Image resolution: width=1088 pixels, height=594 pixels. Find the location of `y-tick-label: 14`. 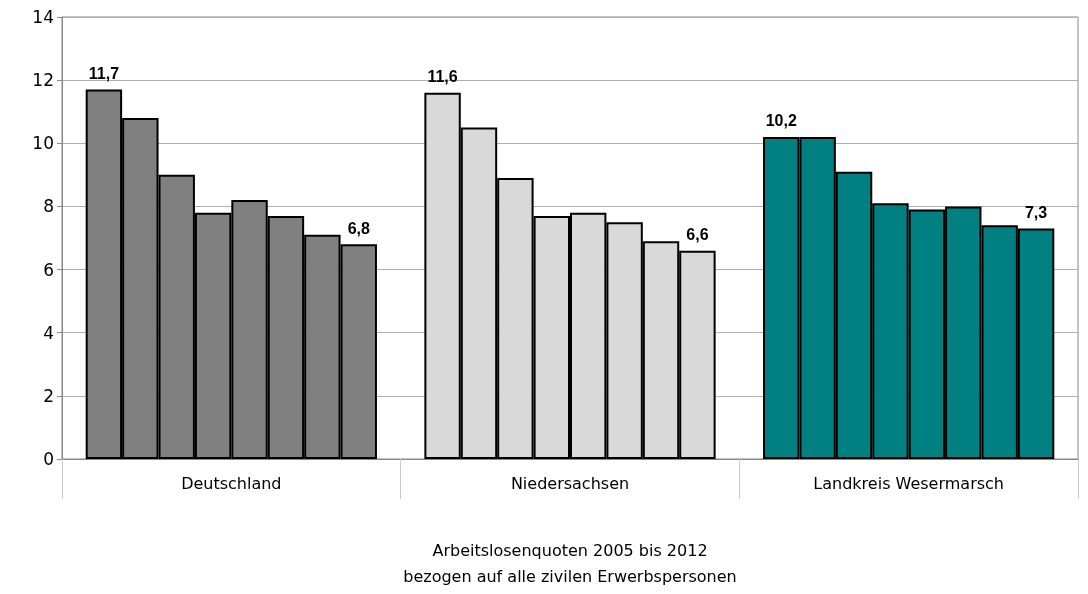

y-tick-label: 14 is located at coordinates (43, 17).